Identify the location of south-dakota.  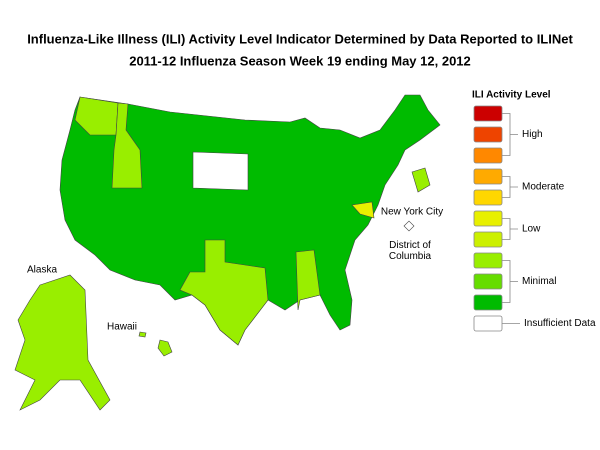
(220, 171).